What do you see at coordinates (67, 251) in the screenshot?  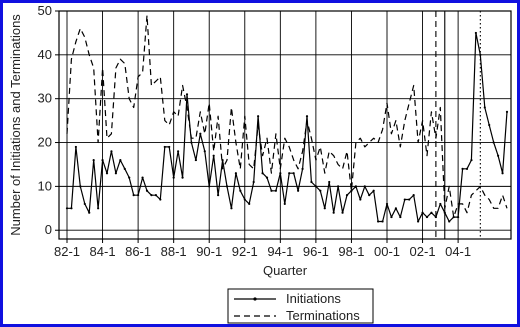 I see `x-tick-label: 82-1` at bounding box center [67, 251].